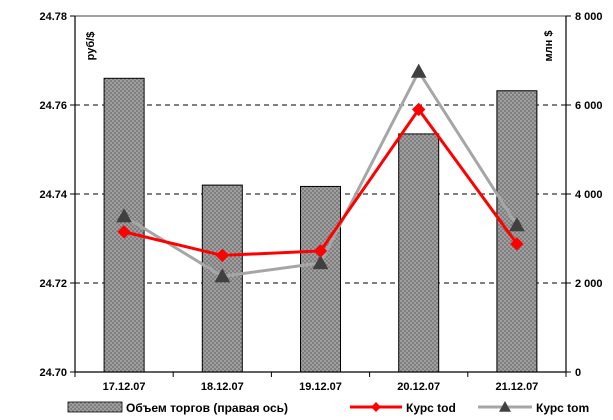  What do you see at coordinates (53, 284) in the screenshot?
I see `left-tick-label: 24.72` at bounding box center [53, 284].